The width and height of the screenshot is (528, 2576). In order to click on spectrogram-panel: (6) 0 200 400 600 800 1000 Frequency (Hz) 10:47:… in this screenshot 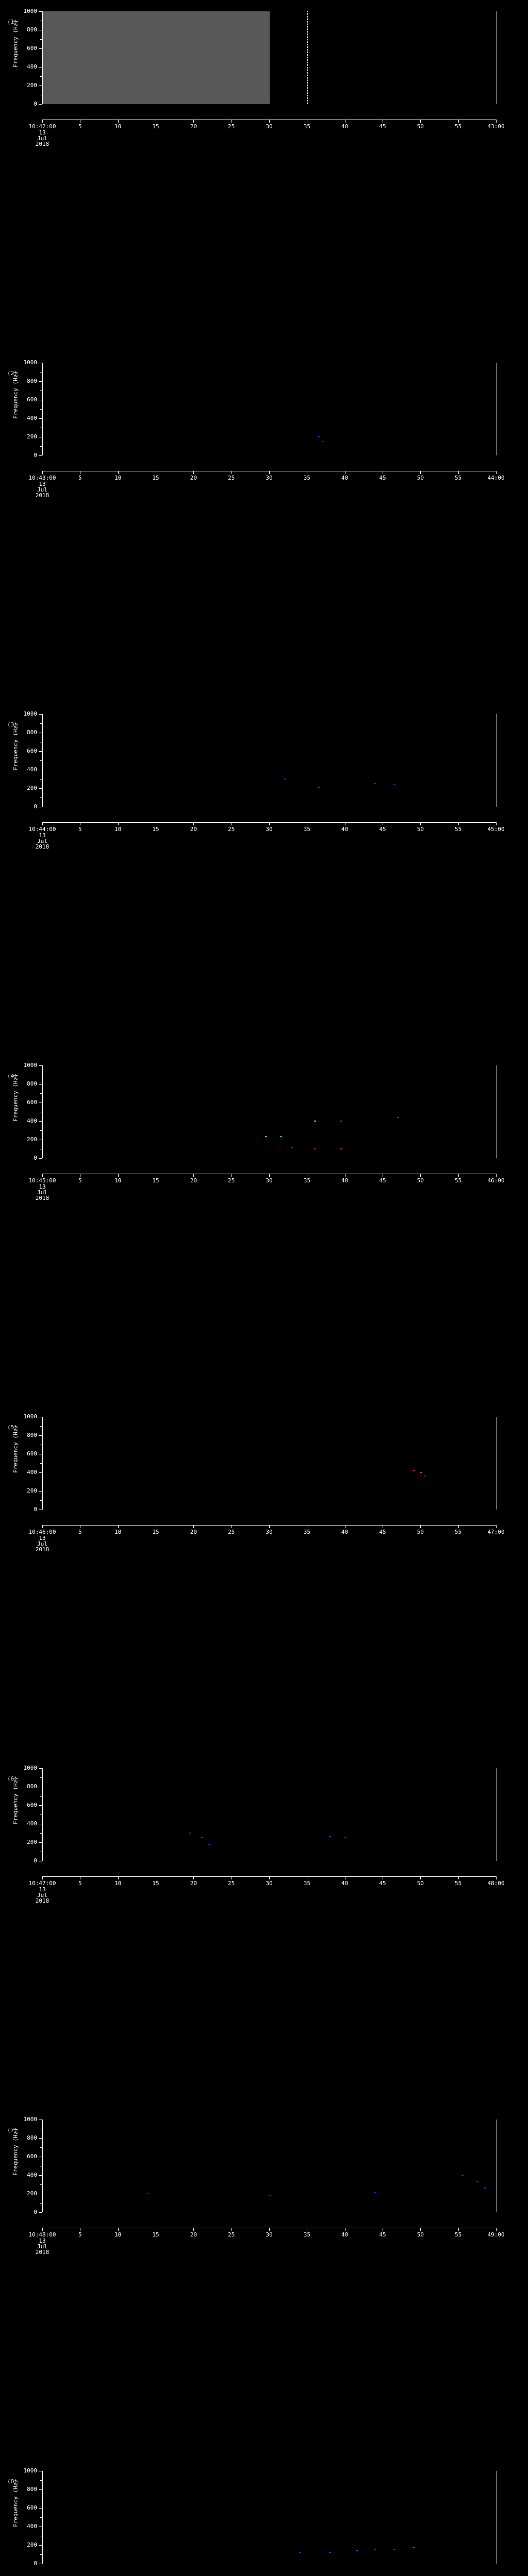, I will do `click(264, 1845)`.